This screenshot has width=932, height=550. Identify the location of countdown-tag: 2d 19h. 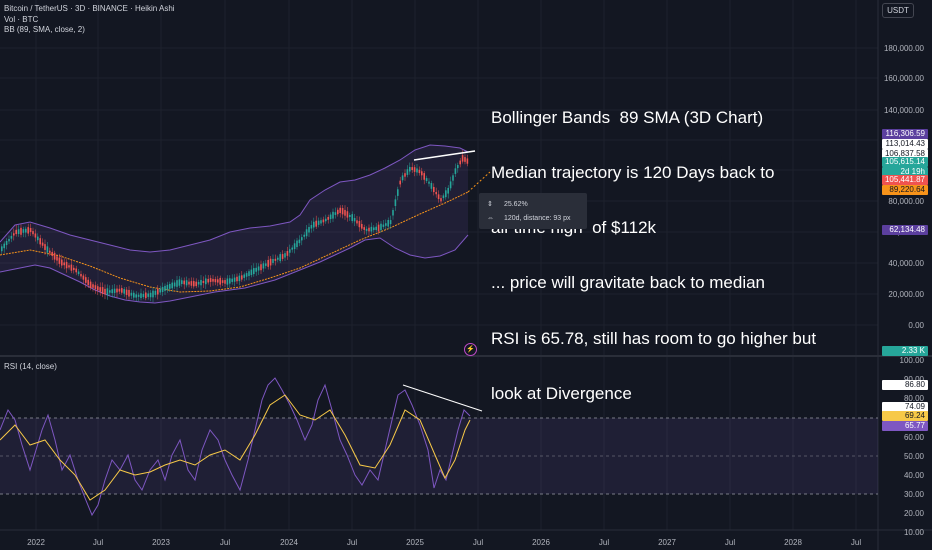
(905, 172).